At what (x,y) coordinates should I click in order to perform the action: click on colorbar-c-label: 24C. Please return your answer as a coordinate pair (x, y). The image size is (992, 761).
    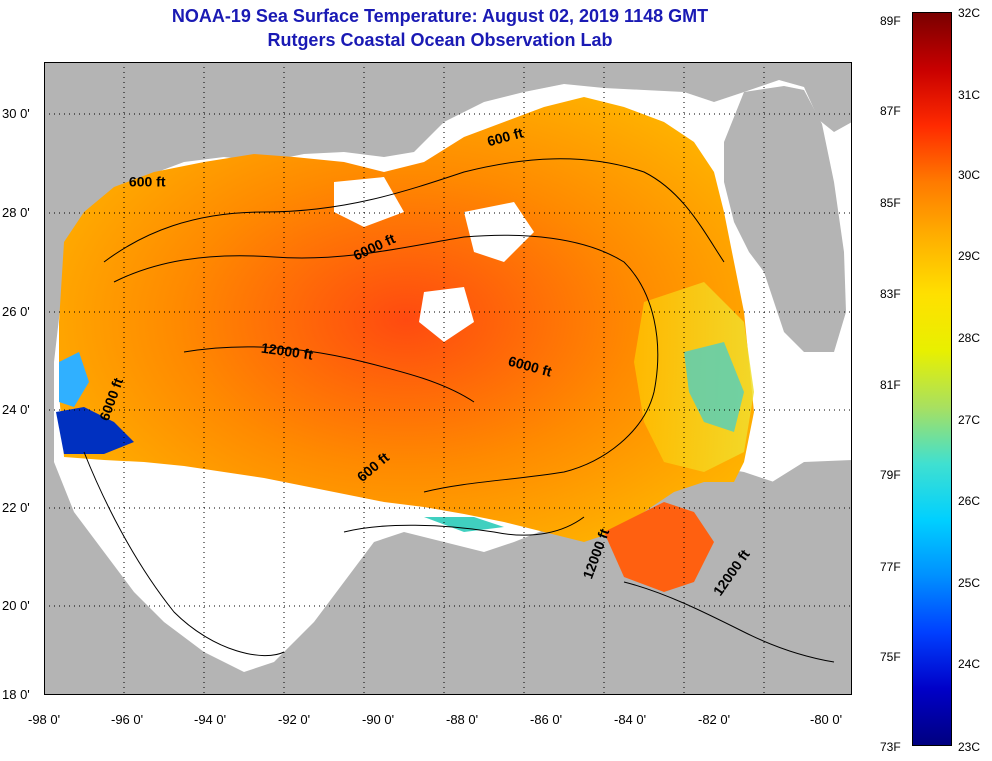
    Looking at the image, I should click on (969, 664).